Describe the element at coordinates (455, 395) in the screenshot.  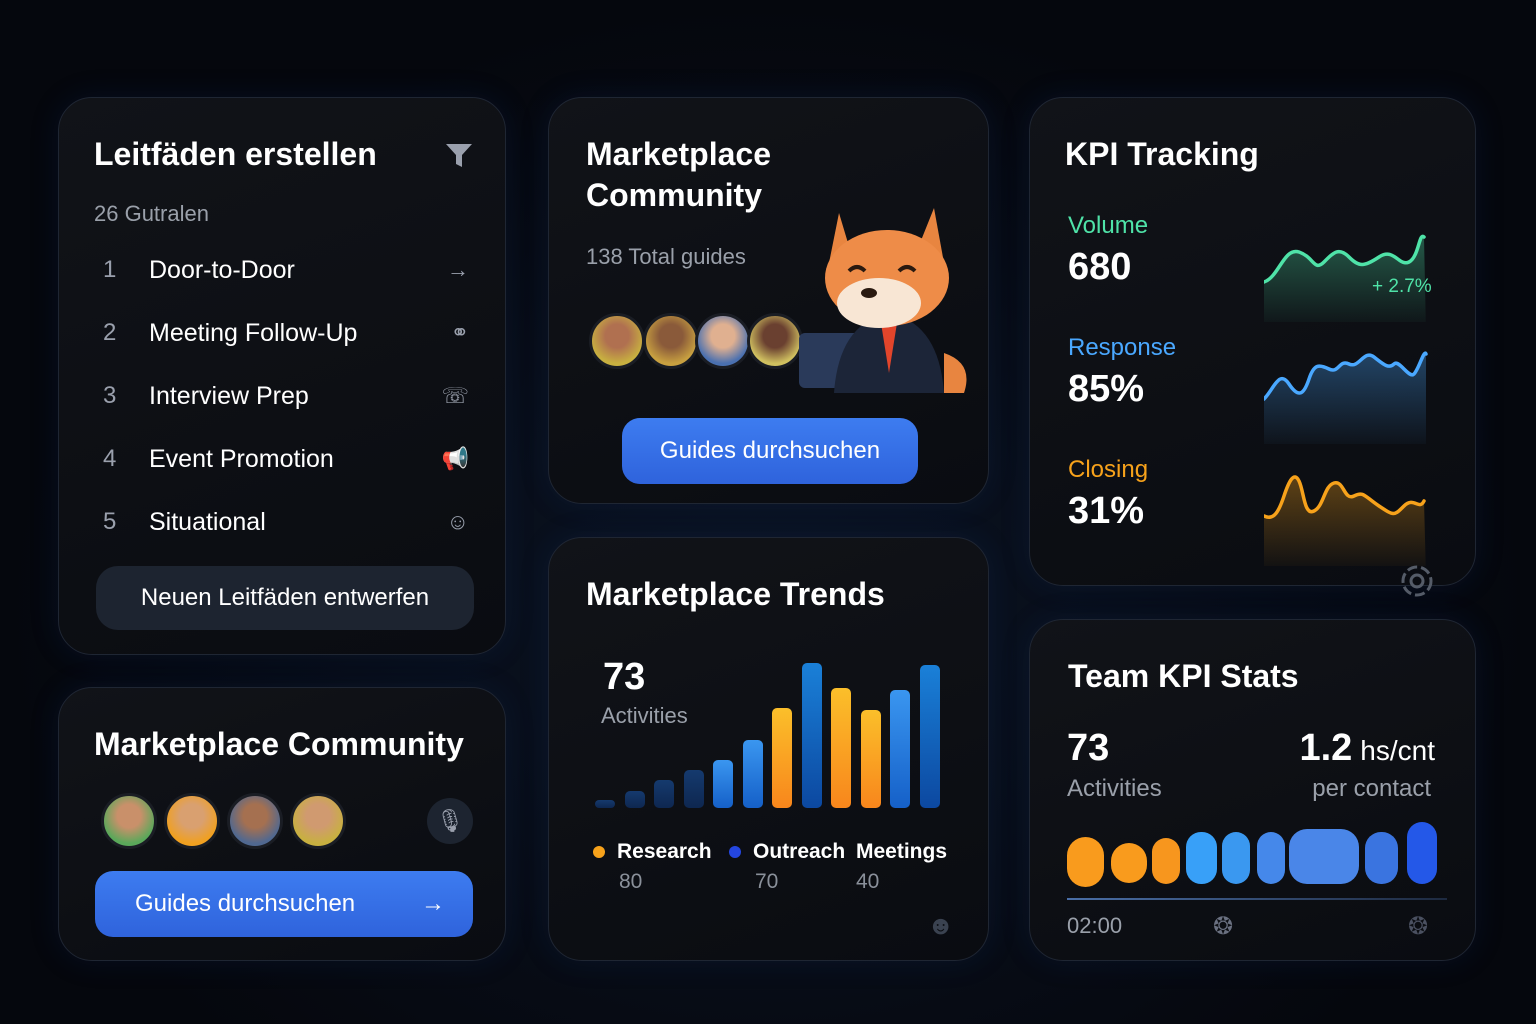
I see `phone-icon: ☏` at that location.